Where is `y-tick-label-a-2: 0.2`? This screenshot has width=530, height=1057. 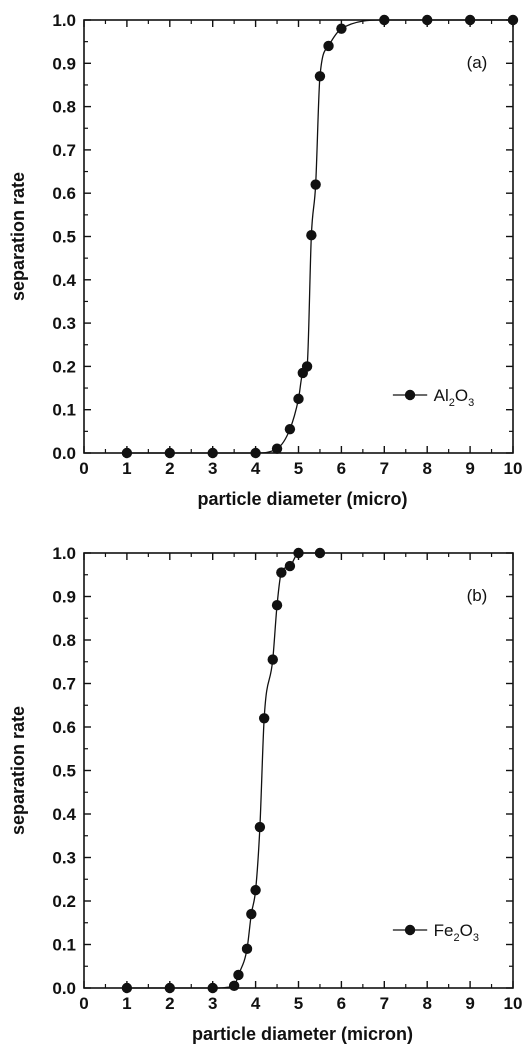 y-tick-label-a-2: 0.2 is located at coordinates (64, 366).